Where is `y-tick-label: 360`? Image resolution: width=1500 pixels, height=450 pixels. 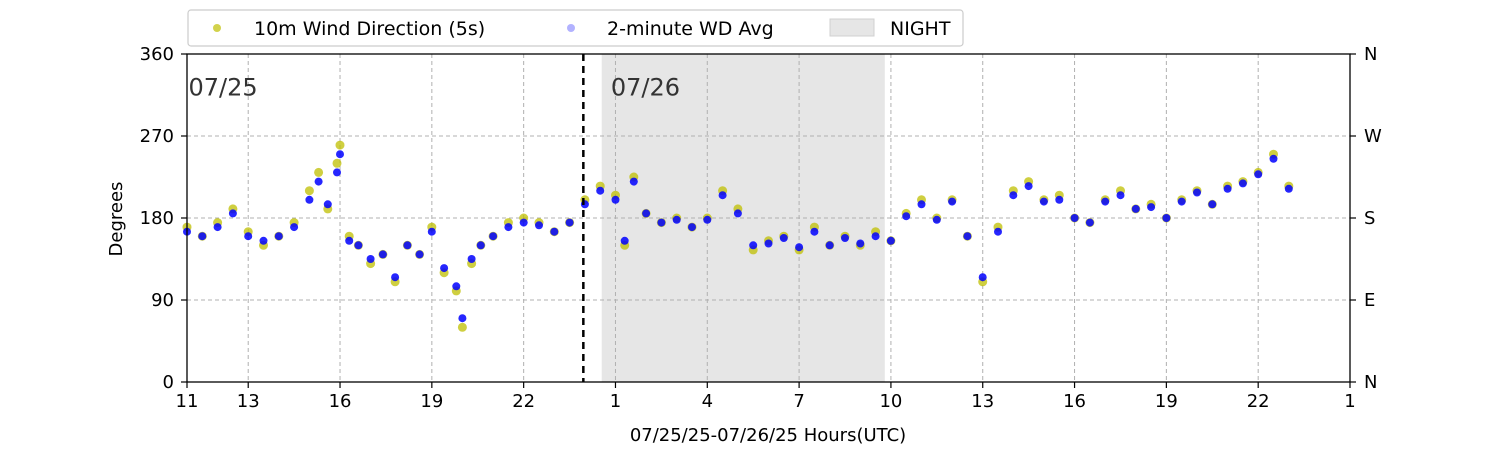 y-tick-label: 360 is located at coordinates (157, 54).